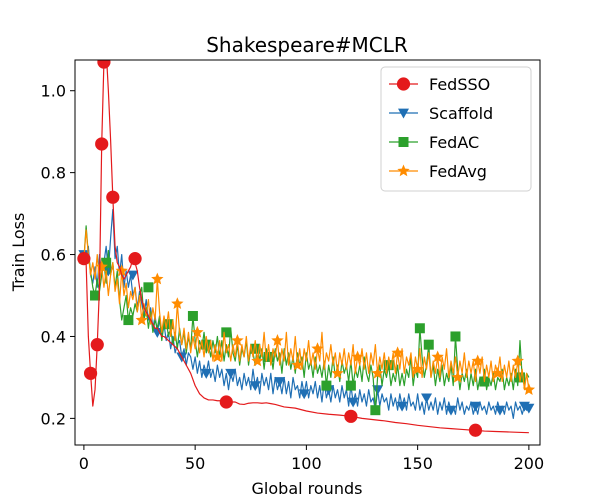  I want to click on y-tick-label: 0.6, so click(53, 255).